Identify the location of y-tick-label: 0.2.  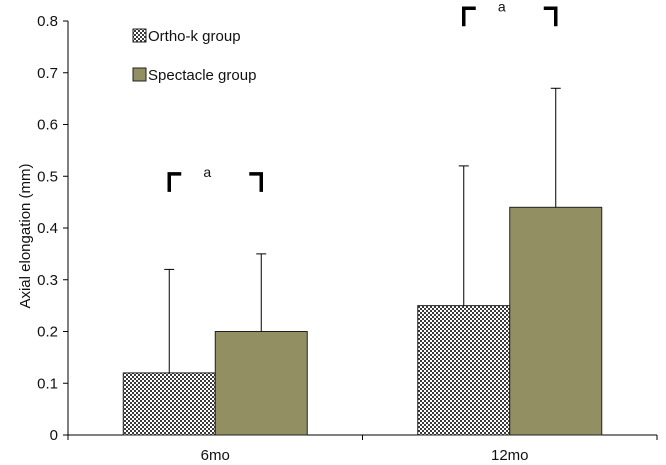
(47, 332).